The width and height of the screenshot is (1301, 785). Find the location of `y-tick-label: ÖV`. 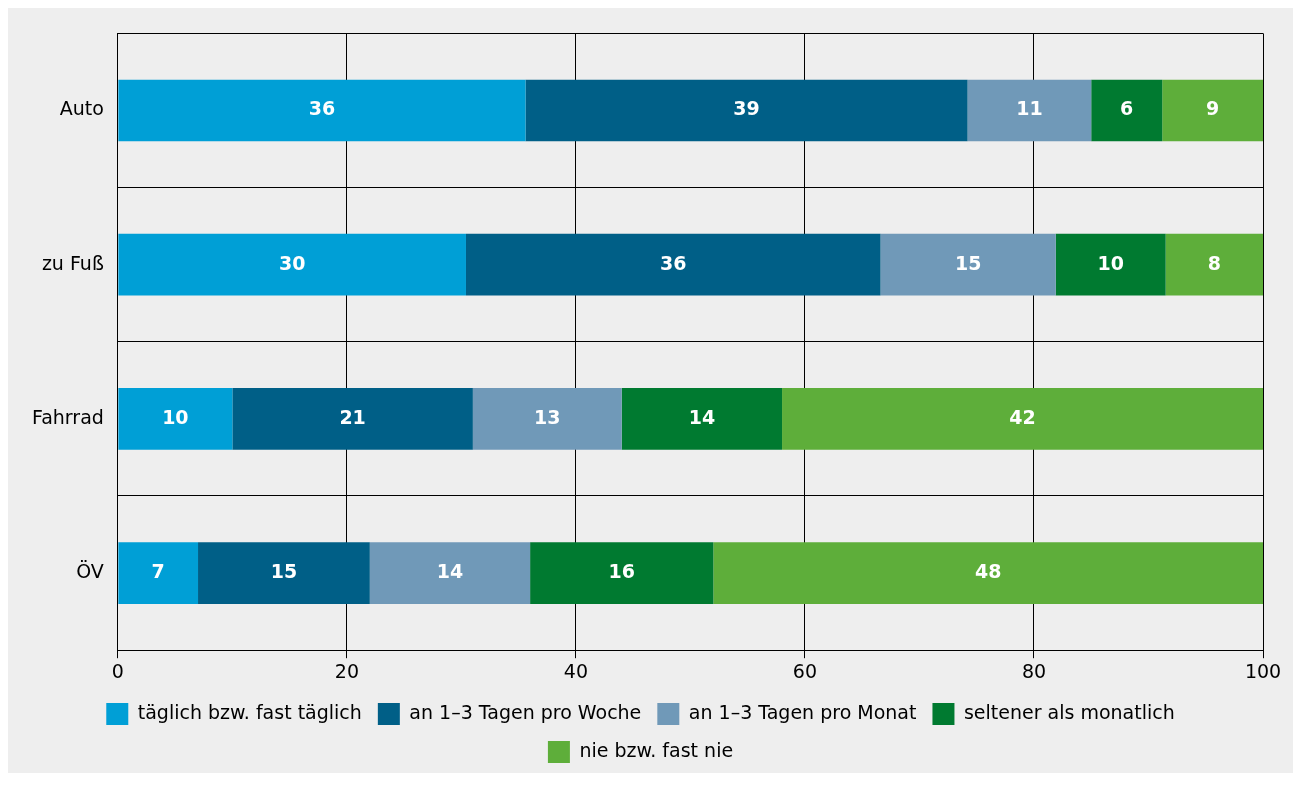

y-tick-label: ÖV is located at coordinates (90, 571).